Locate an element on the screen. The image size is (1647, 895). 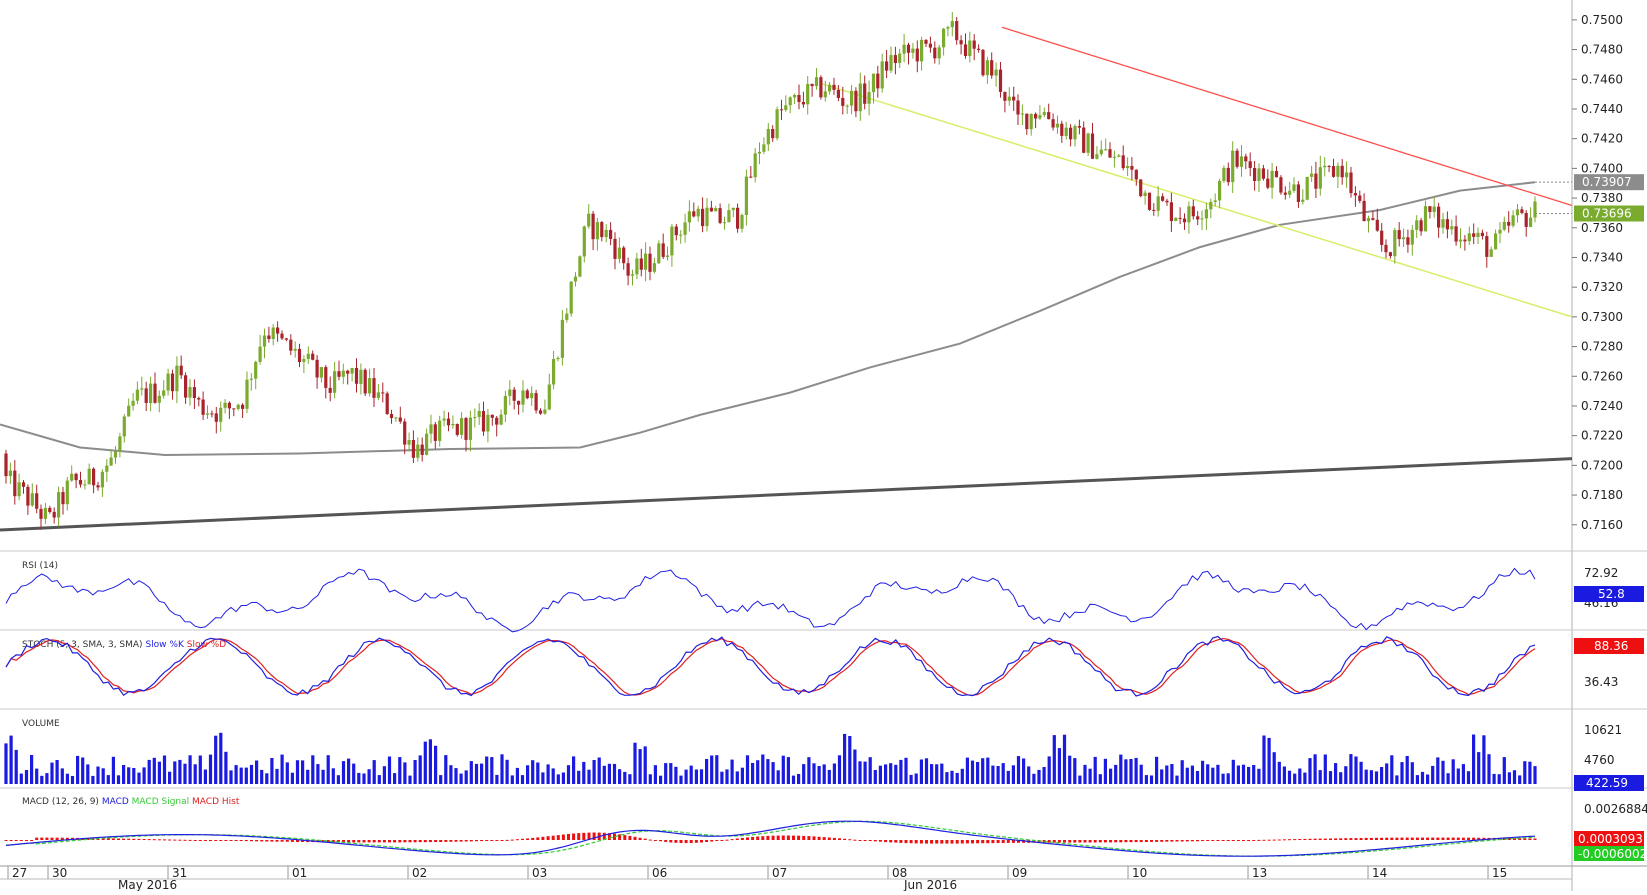
price-tick-label: 0.7160 is located at coordinates (1602, 525).